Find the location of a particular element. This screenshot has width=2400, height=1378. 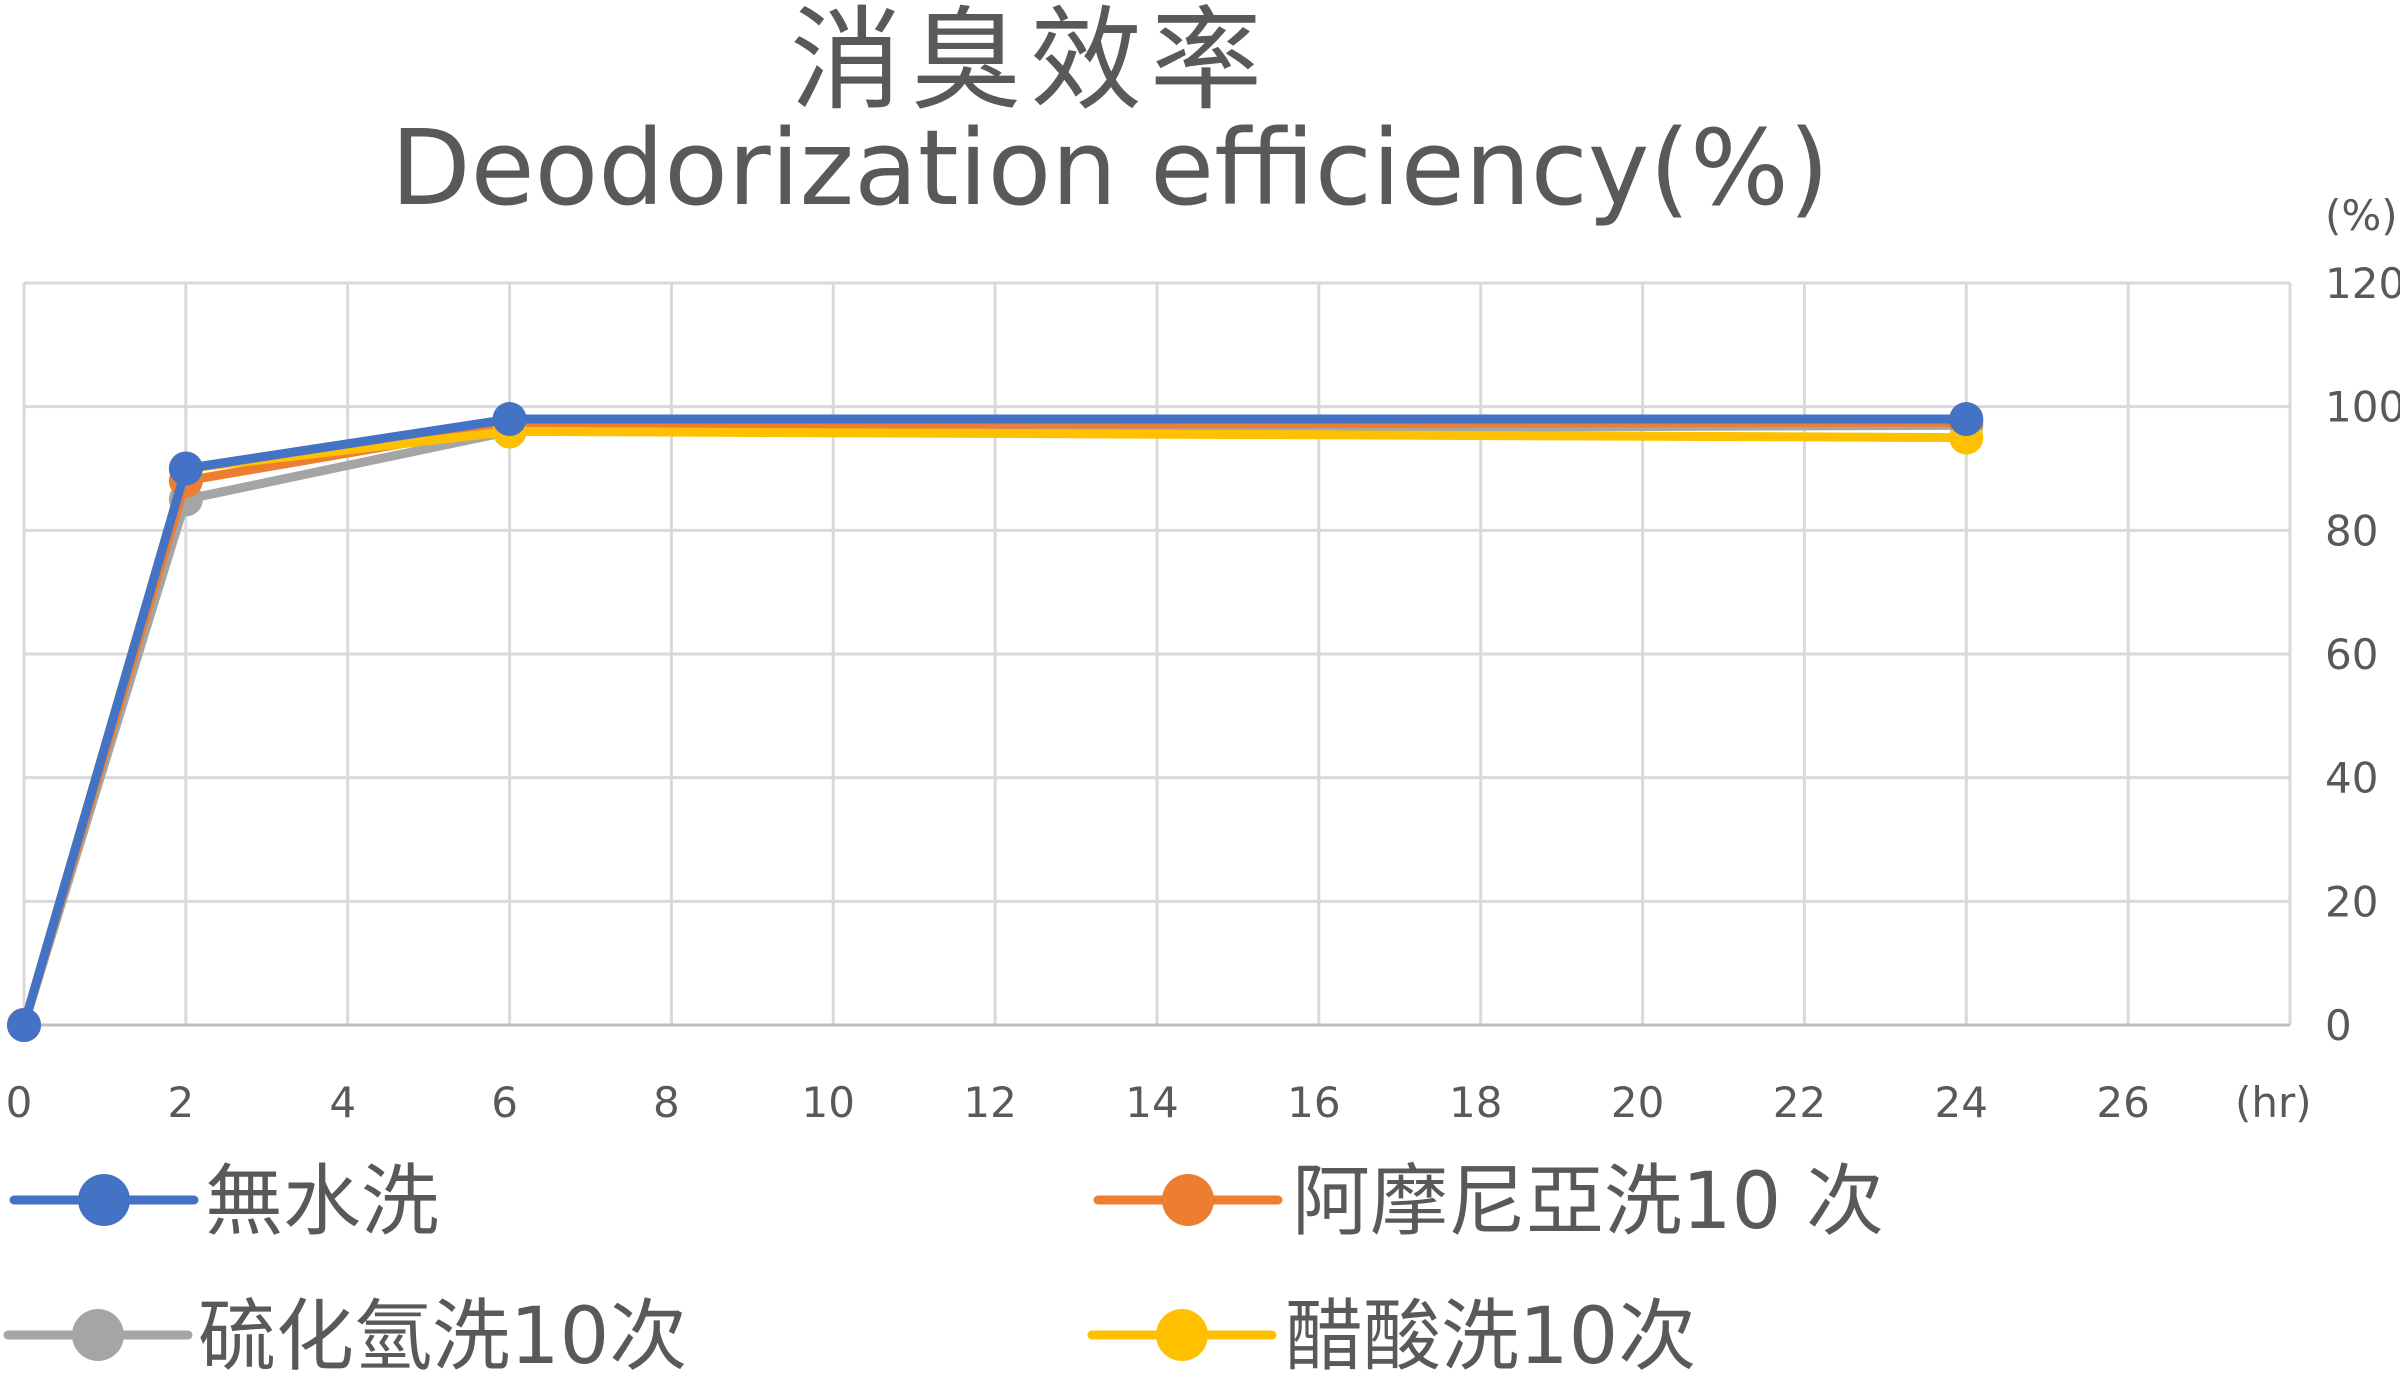

legend-item: 硫化氫洗10次 is located at coordinates (345, 1335).